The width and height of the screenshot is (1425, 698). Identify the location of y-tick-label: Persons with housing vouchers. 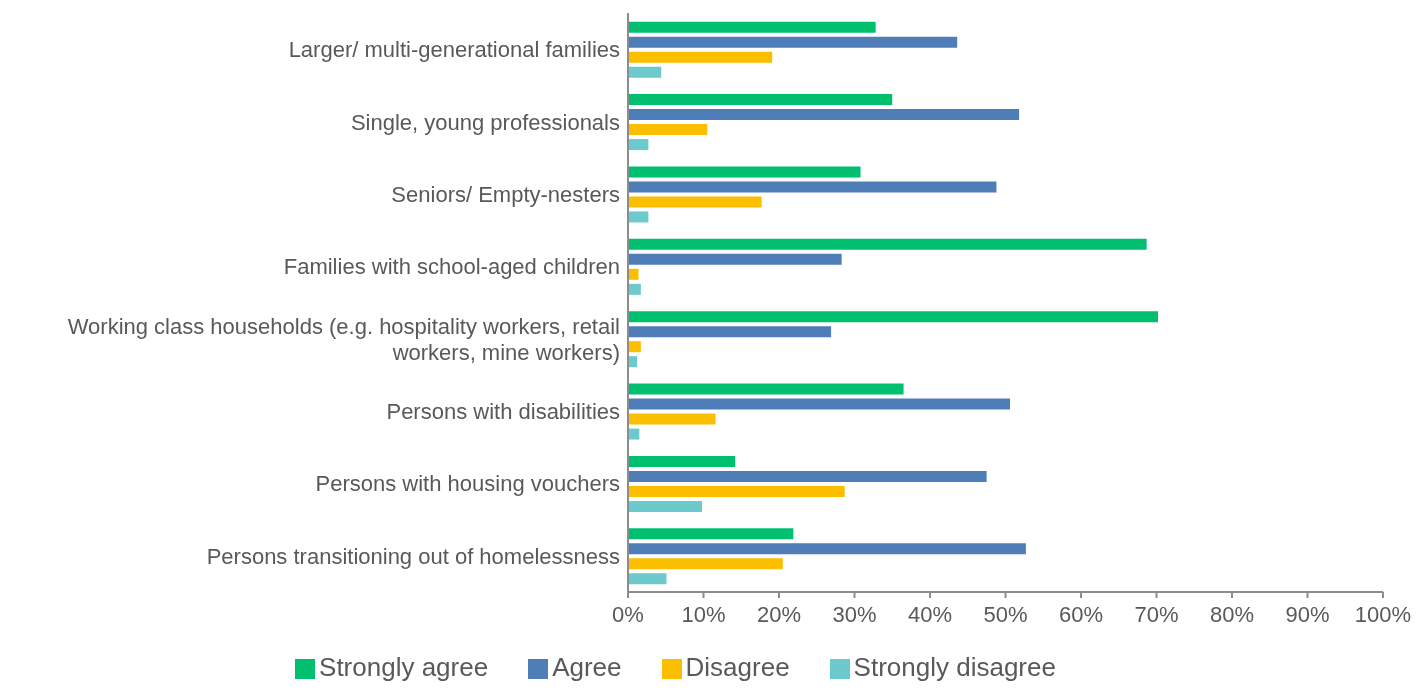
(467, 483).